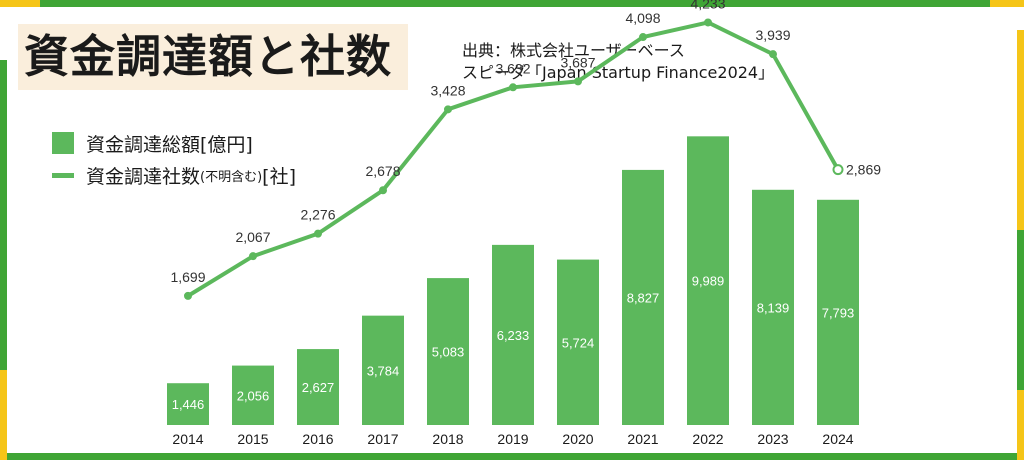  Describe the element at coordinates (707, 5) in the screenshot. I see `line-value-label: 4,233` at that location.